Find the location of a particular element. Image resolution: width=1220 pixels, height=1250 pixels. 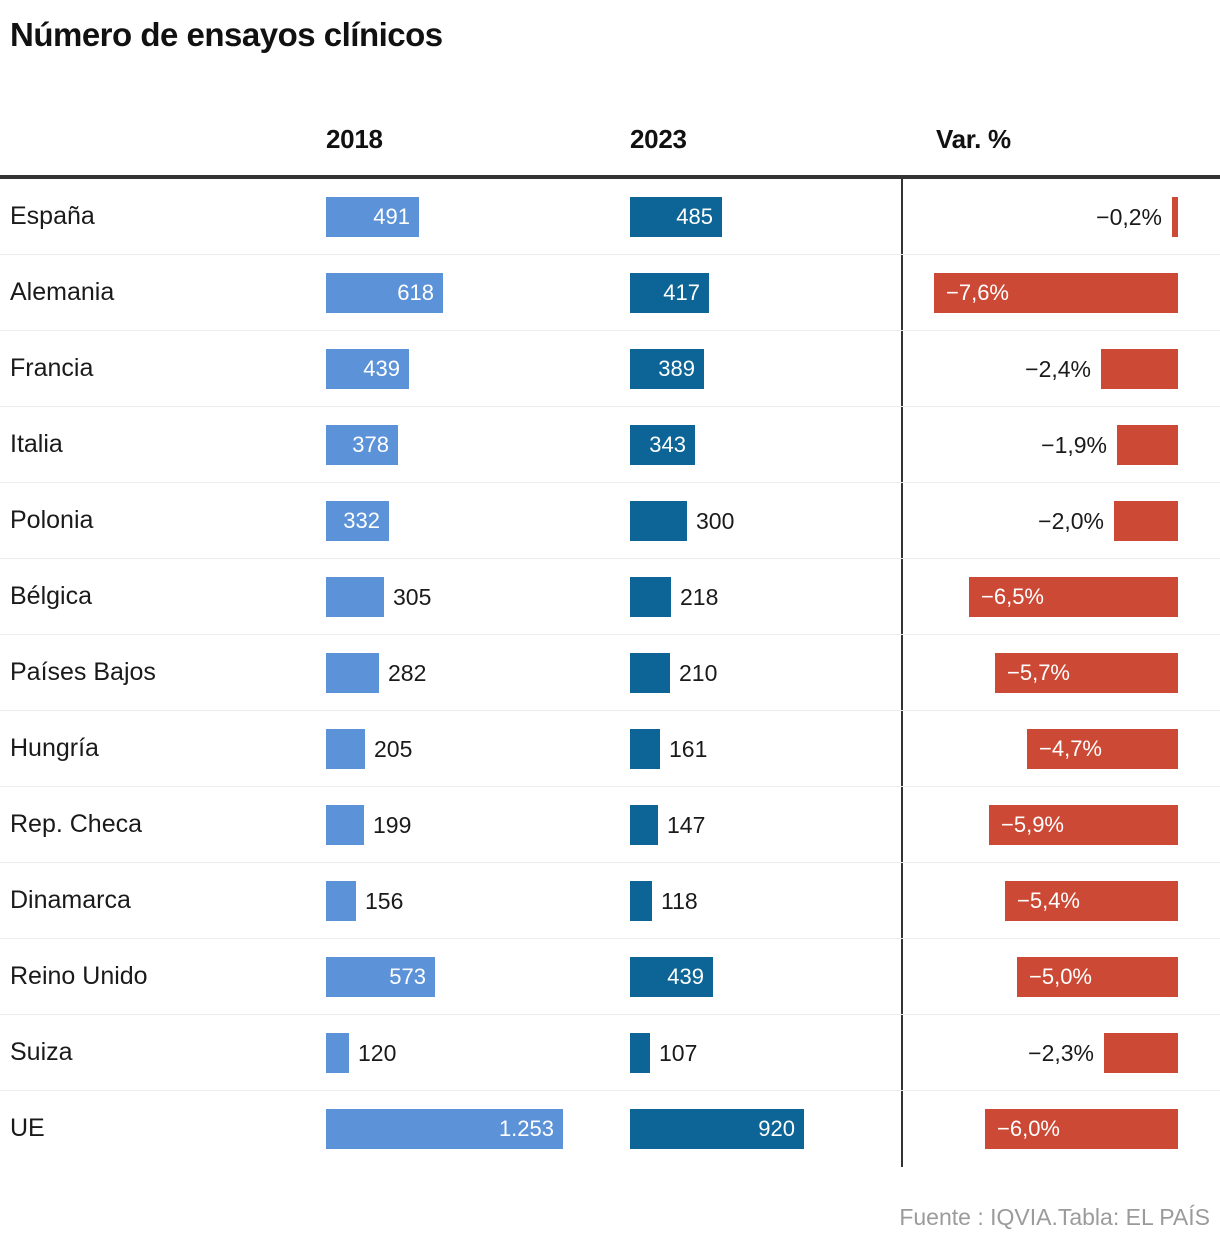

bar-2023: 389 is located at coordinates (667, 369).